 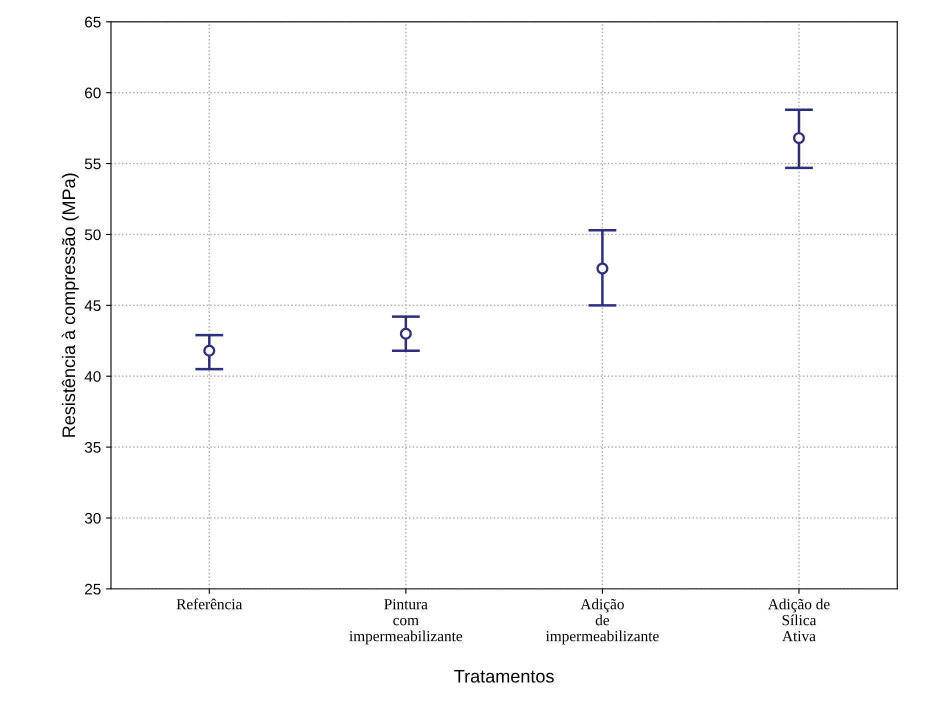 I want to click on y-axis-title: Resistência à compressão (MPa), so click(x=70, y=305).